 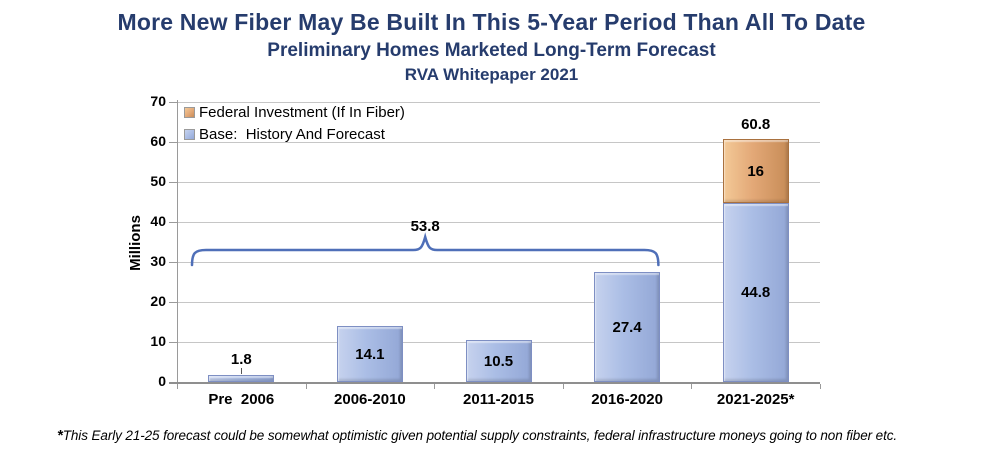 What do you see at coordinates (755, 399) in the screenshot?
I see `x-category-label: 2021-2025*` at bounding box center [755, 399].